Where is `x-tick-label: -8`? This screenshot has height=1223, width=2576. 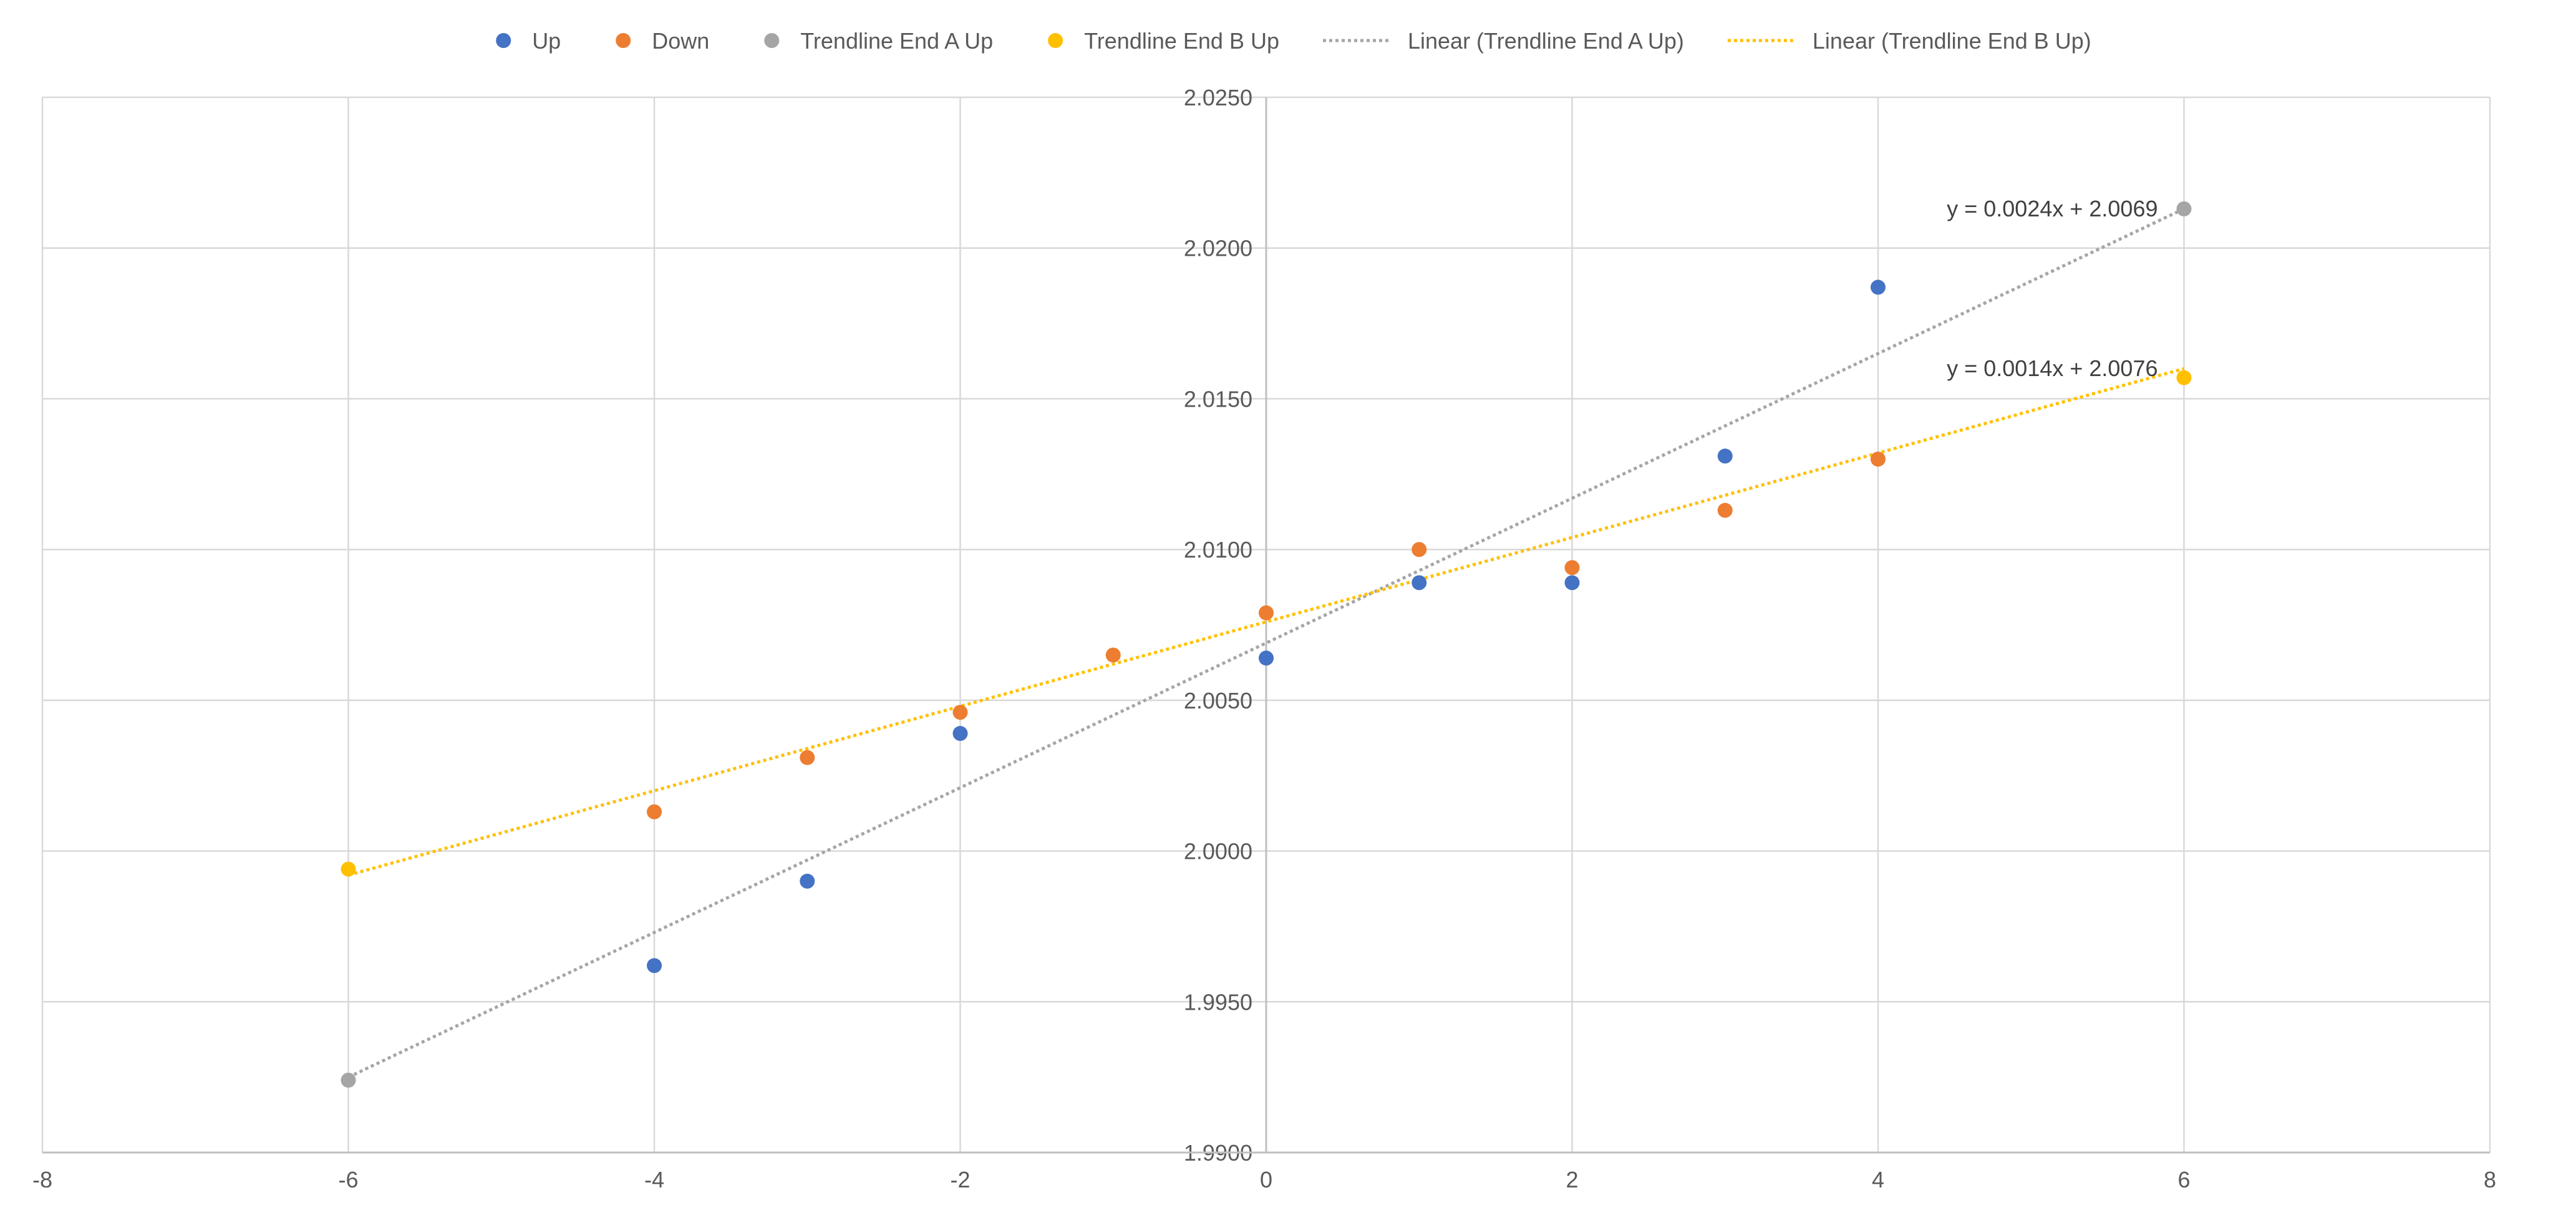 x-tick-label: -8 is located at coordinates (42, 1179).